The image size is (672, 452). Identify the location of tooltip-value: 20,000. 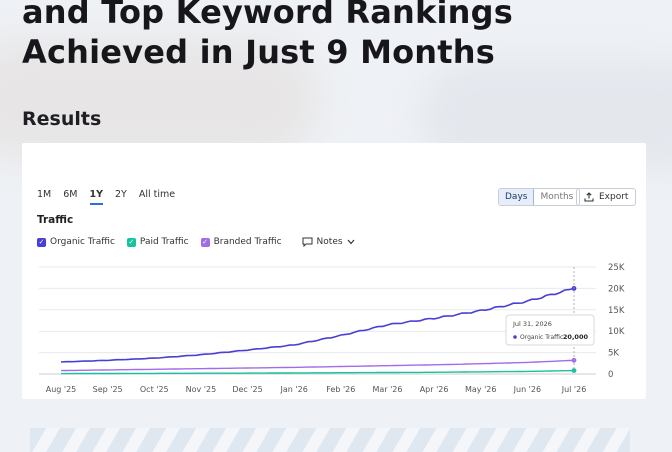
(576, 337).